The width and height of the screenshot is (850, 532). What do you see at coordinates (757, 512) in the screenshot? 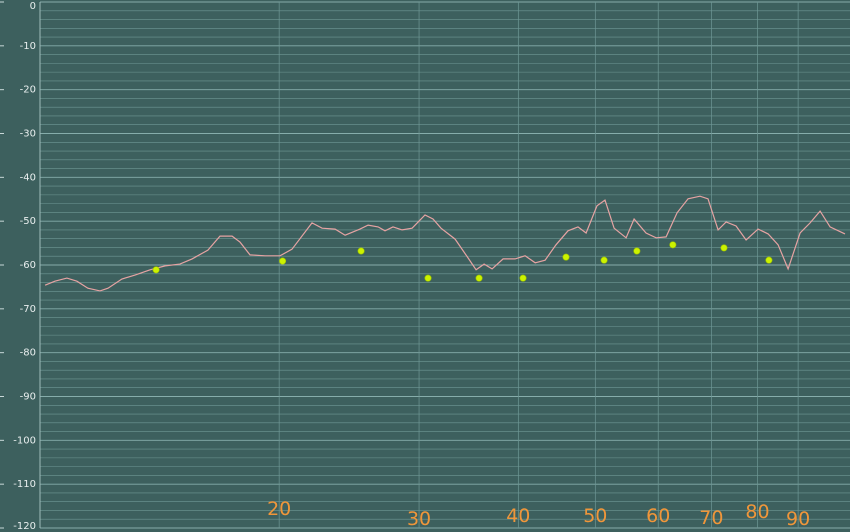
I see `x-tick-label: 80` at bounding box center [757, 512].